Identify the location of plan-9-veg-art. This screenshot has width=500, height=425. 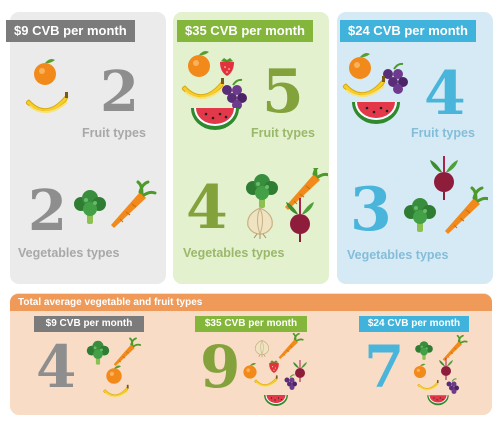
(115, 205).